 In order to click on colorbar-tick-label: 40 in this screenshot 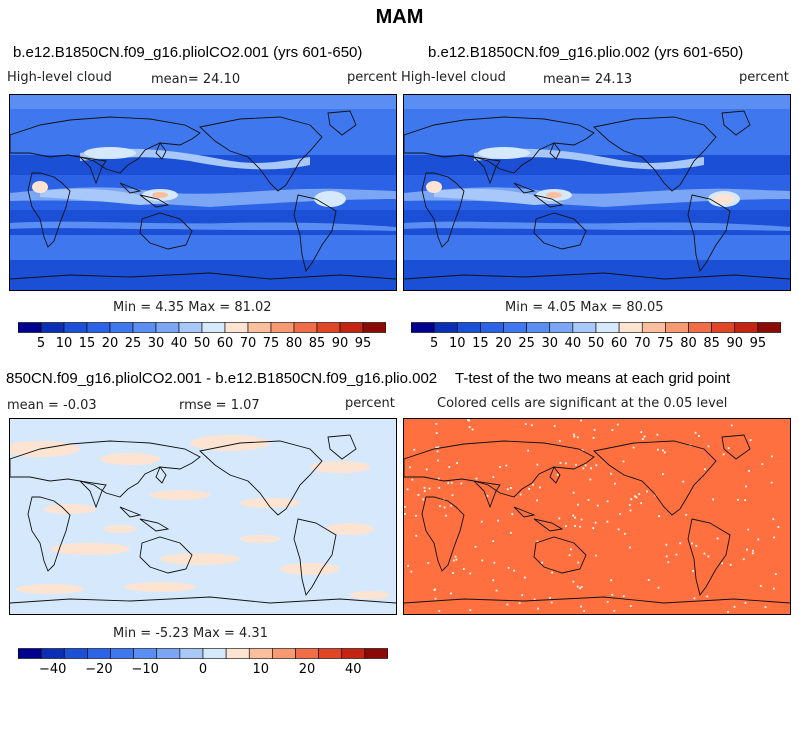, I will do `click(353, 669)`.